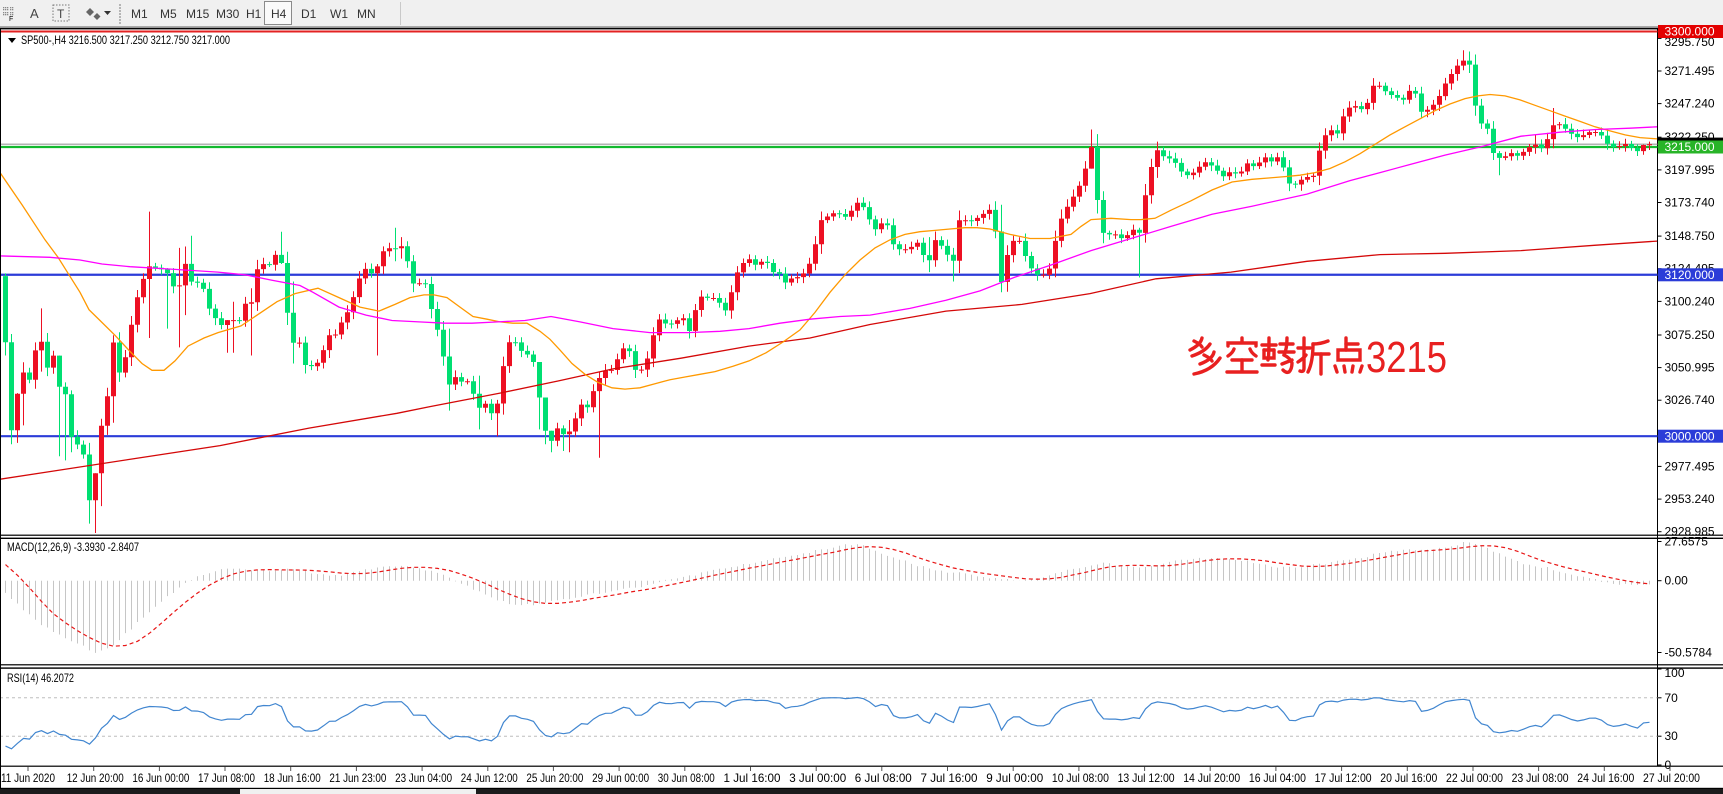 The height and width of the screenshot is (794, 1723). Describe the element at coordinates (198, 14) in the screenshot. I see `svg-text: M15` at that location.